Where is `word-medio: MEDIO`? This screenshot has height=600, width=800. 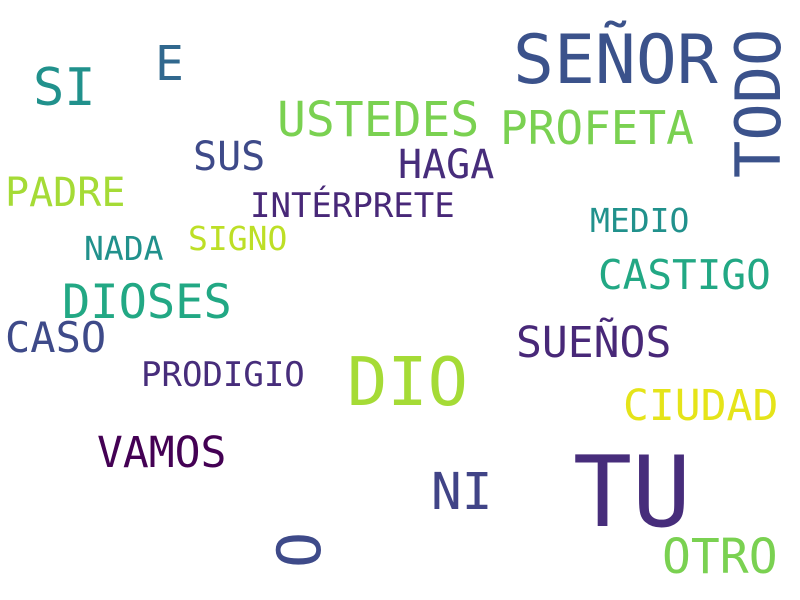
word-medio: MEDIO is located at coordinates (640, 220).